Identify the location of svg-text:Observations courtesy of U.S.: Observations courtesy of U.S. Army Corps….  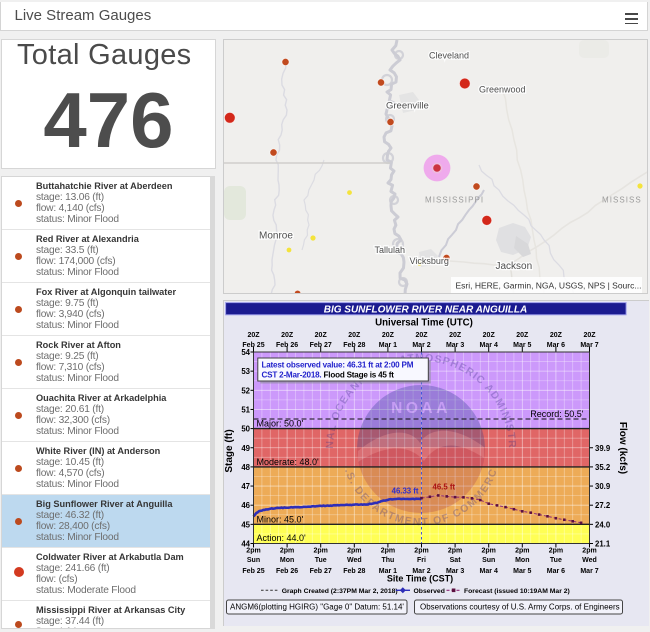
(520, 607).